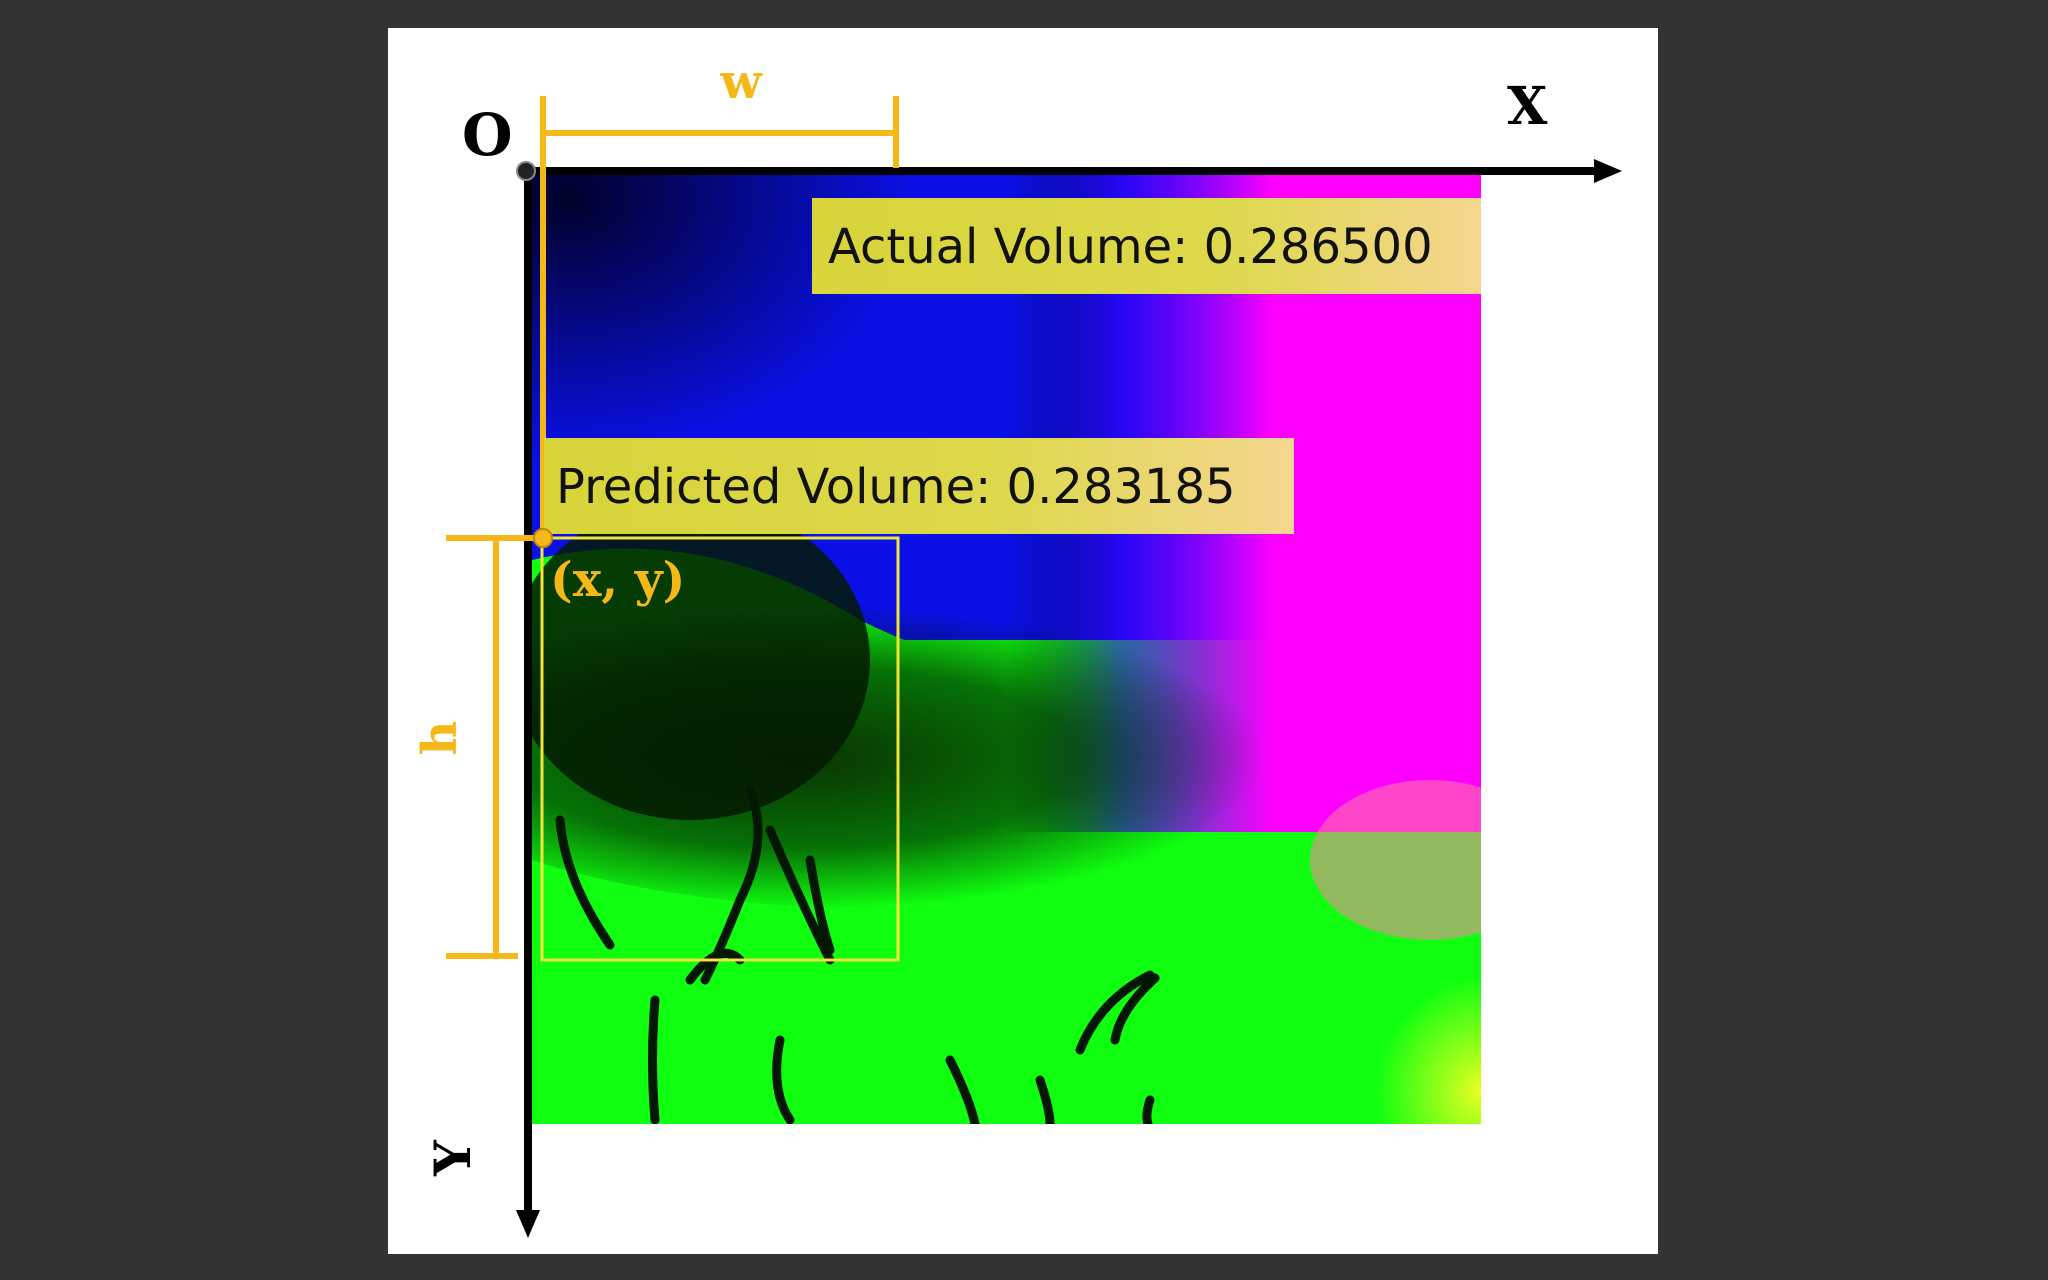  Describe the element at coordinates (528, 1224) in the screenshot. I see `y-axis-arrowhead` at that location.